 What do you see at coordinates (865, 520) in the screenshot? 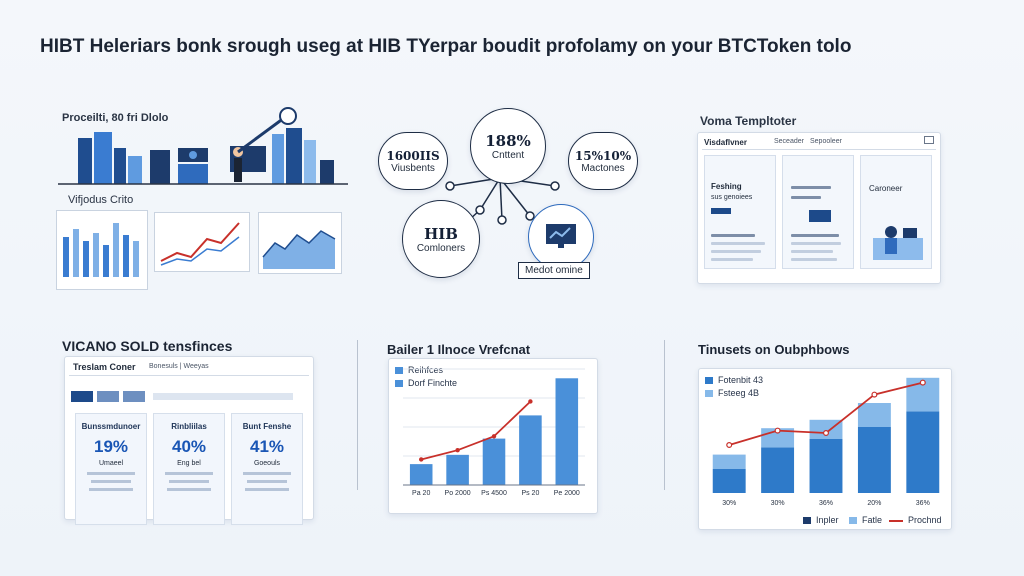
I see `bottom-legend-2: Fatle` at bounding box center [865, 520].